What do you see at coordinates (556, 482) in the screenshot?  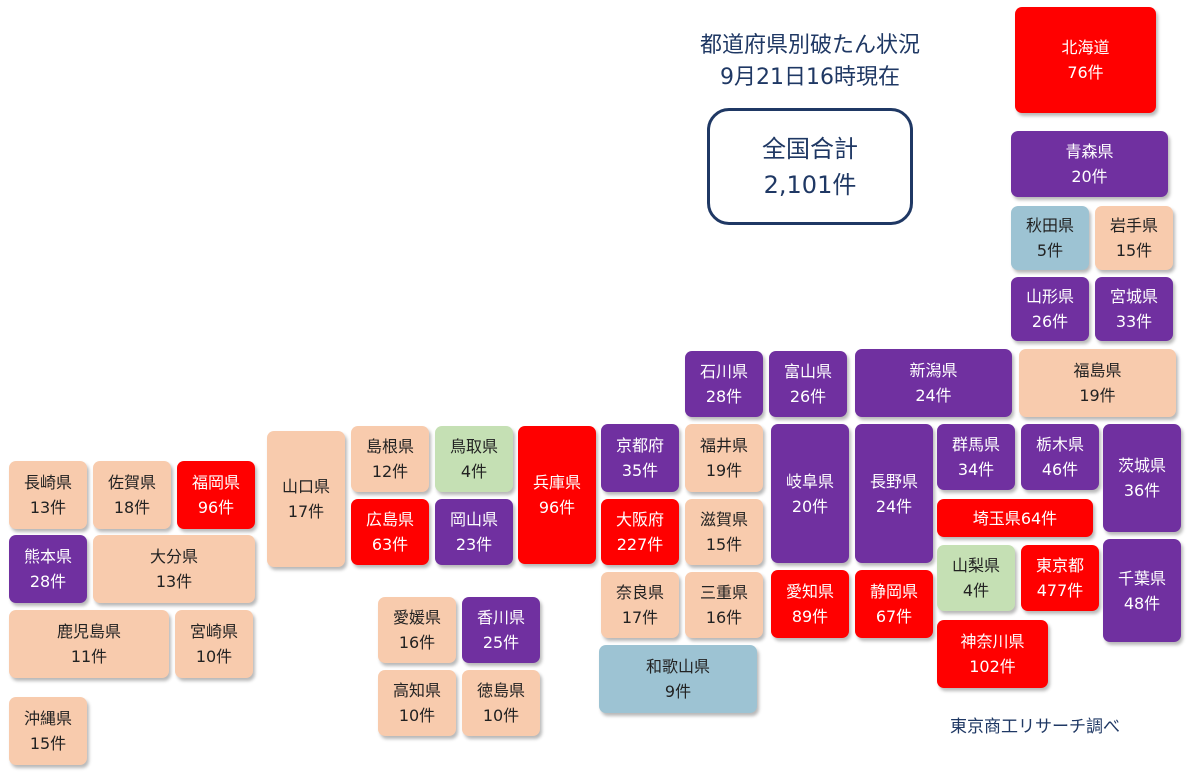 I see `pref-name: 兵庫県` at bounding box center [556, 482].